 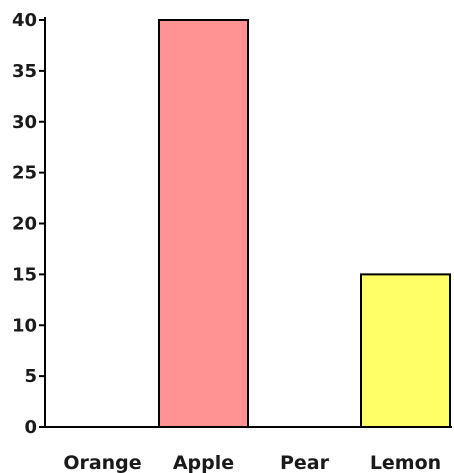 What do you see at coordinates (24, 173) in the screenshot?
I see `y-tick-label: 25` at bounding box center [24, 173].